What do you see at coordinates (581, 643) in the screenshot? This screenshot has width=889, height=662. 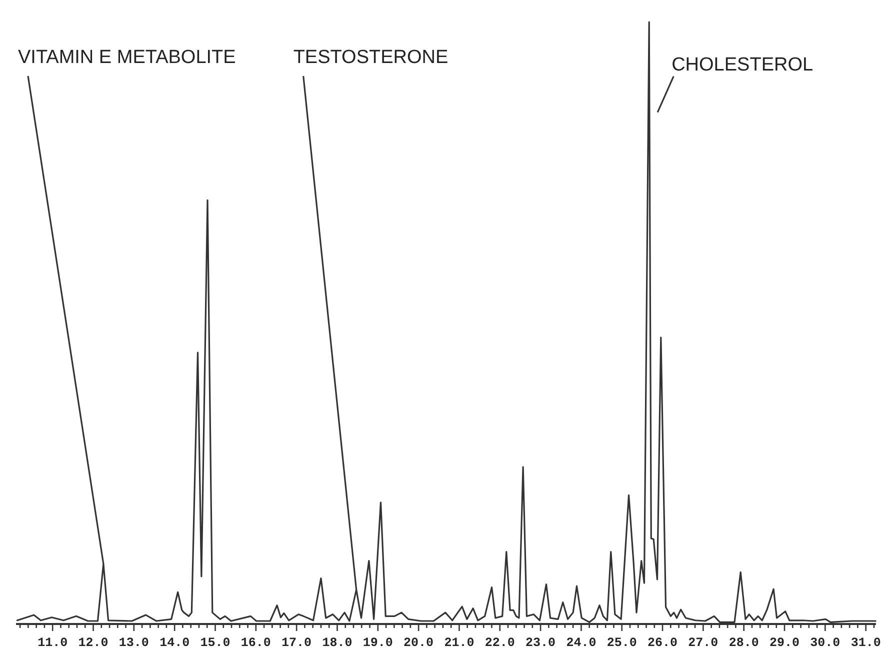 I see `x-tick-label: 24.0` at bounding box center [581, 643].